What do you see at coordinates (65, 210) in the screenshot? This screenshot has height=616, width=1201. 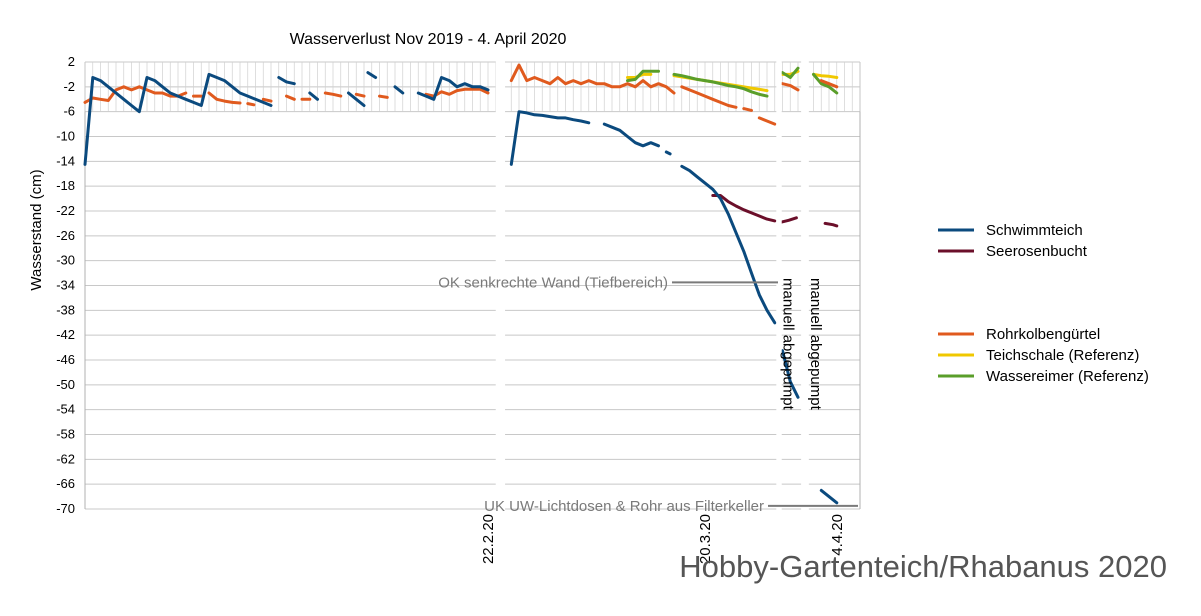 I see `y-tick-label: -22` at bounding box center [65, 210].